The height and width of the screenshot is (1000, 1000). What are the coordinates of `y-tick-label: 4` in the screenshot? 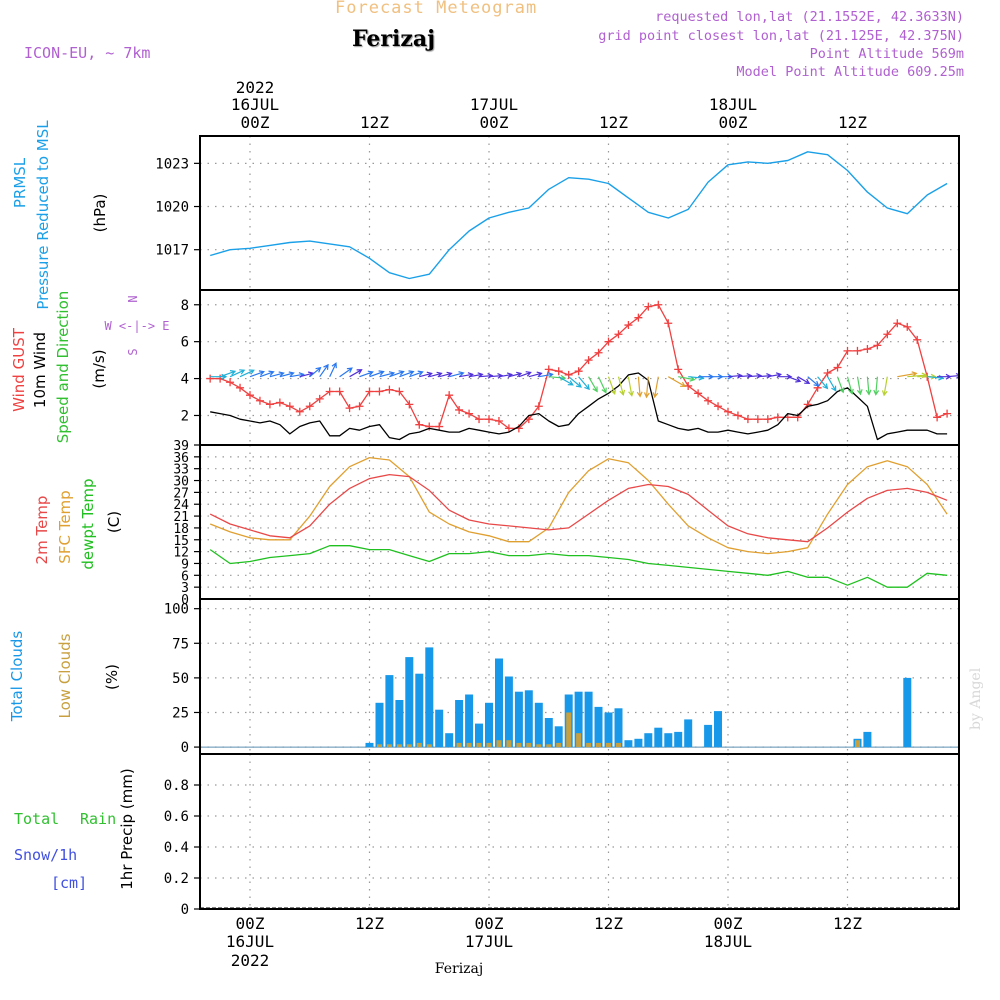 It's located at (185, 380).